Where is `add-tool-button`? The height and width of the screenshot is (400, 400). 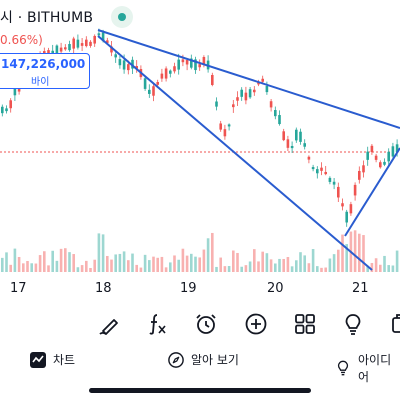
add-tool-button is located at coordinates (256, 324).